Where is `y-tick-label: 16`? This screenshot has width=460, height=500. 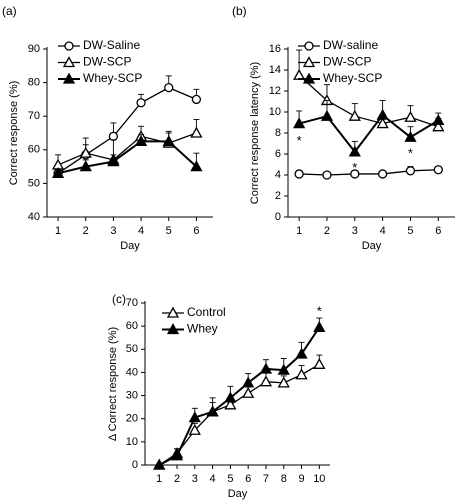 y-tick-label: 16 is located at coordinates (275, 49).